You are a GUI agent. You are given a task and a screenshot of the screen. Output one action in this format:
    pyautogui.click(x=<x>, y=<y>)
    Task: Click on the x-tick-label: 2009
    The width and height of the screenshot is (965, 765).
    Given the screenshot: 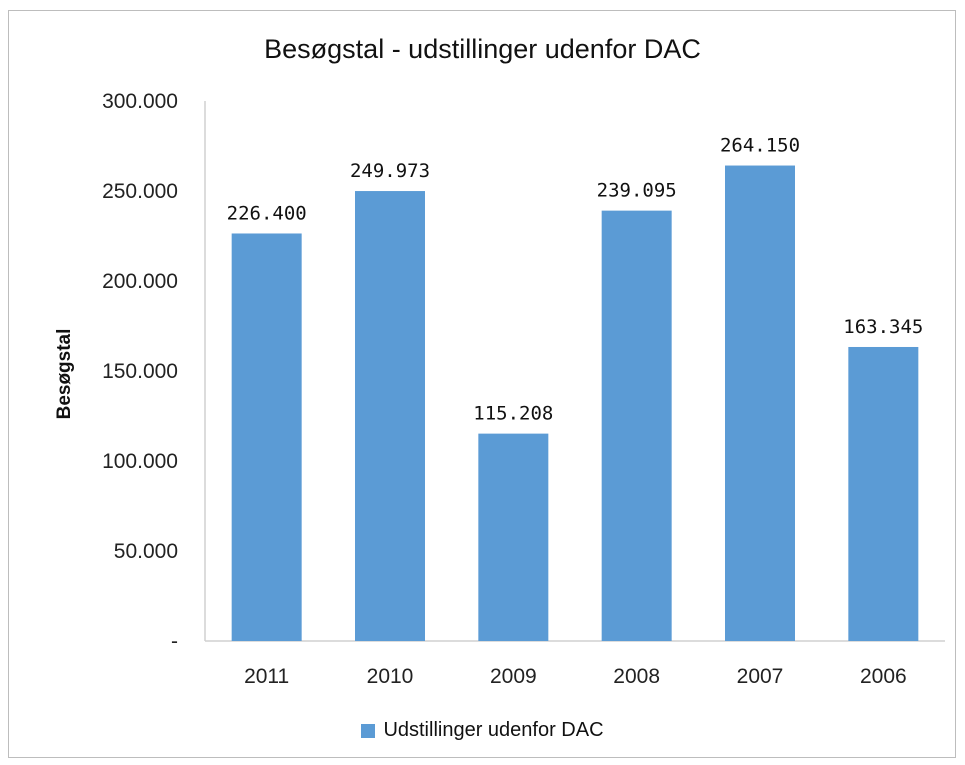 What is the action you would take?
    pyautogui.click(x=513, y=676)
    